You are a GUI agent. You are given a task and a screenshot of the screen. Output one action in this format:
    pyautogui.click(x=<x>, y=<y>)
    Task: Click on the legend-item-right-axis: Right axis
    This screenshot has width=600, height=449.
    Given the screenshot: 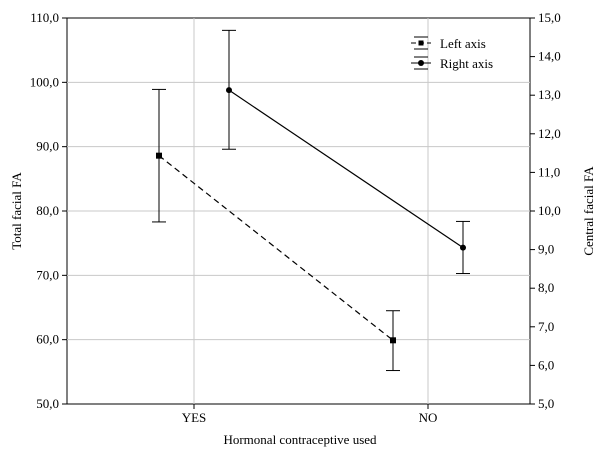 What is the action you would take?
    pyautogui.click(x=452, y=63)
    